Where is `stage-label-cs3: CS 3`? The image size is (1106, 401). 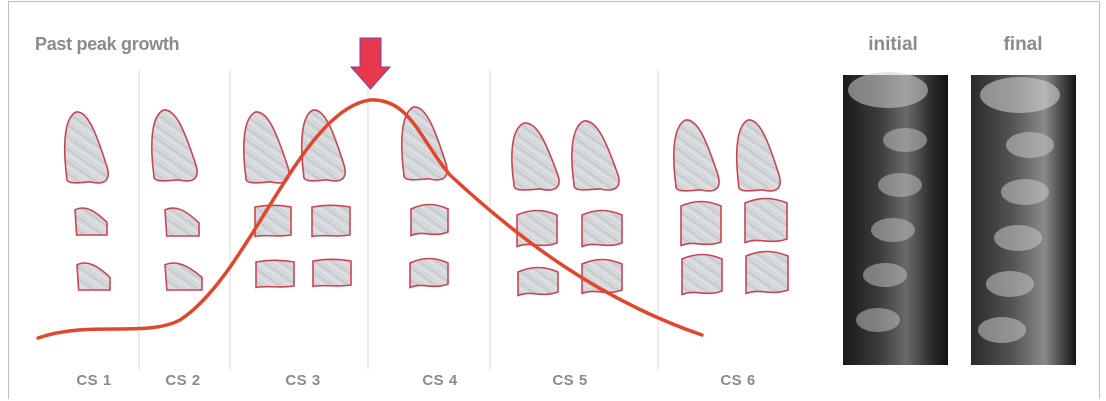 stage-label-cs3: CS 3 is located at coordinates (303, 380).